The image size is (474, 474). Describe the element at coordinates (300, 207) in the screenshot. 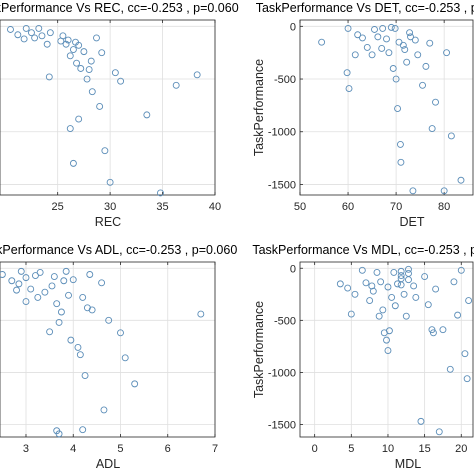

I see `x-tick-label: 50` at that location.